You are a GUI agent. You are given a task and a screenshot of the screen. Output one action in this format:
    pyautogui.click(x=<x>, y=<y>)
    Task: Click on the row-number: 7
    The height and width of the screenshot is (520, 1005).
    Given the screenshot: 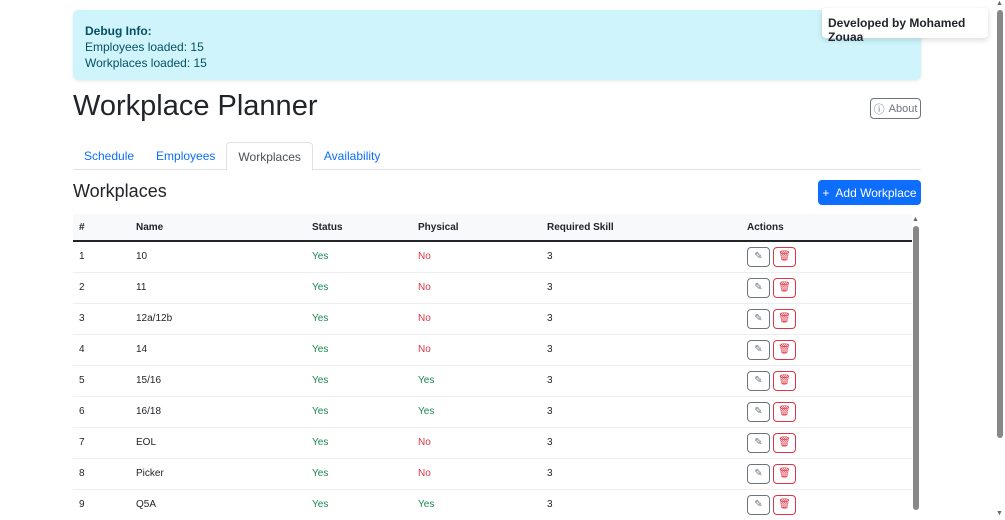 What is the action you would take?
    pyautogui.click(x=101, y=443)
    